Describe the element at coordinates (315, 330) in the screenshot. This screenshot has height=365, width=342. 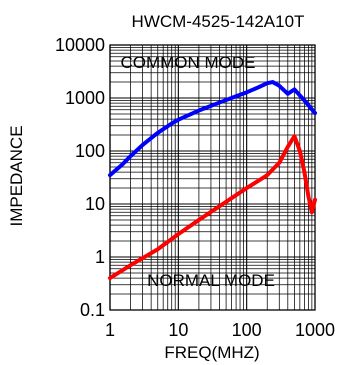
I see `x-tick-label: 1000` at that location.